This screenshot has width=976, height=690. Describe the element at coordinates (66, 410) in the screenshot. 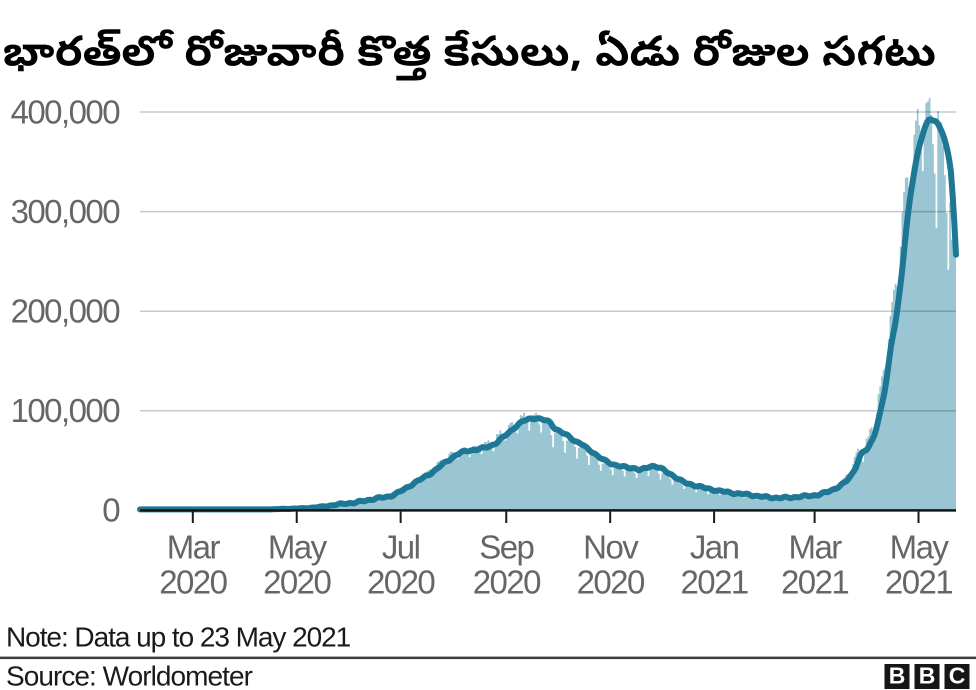

I see `svg-text: 100,000` at that location.